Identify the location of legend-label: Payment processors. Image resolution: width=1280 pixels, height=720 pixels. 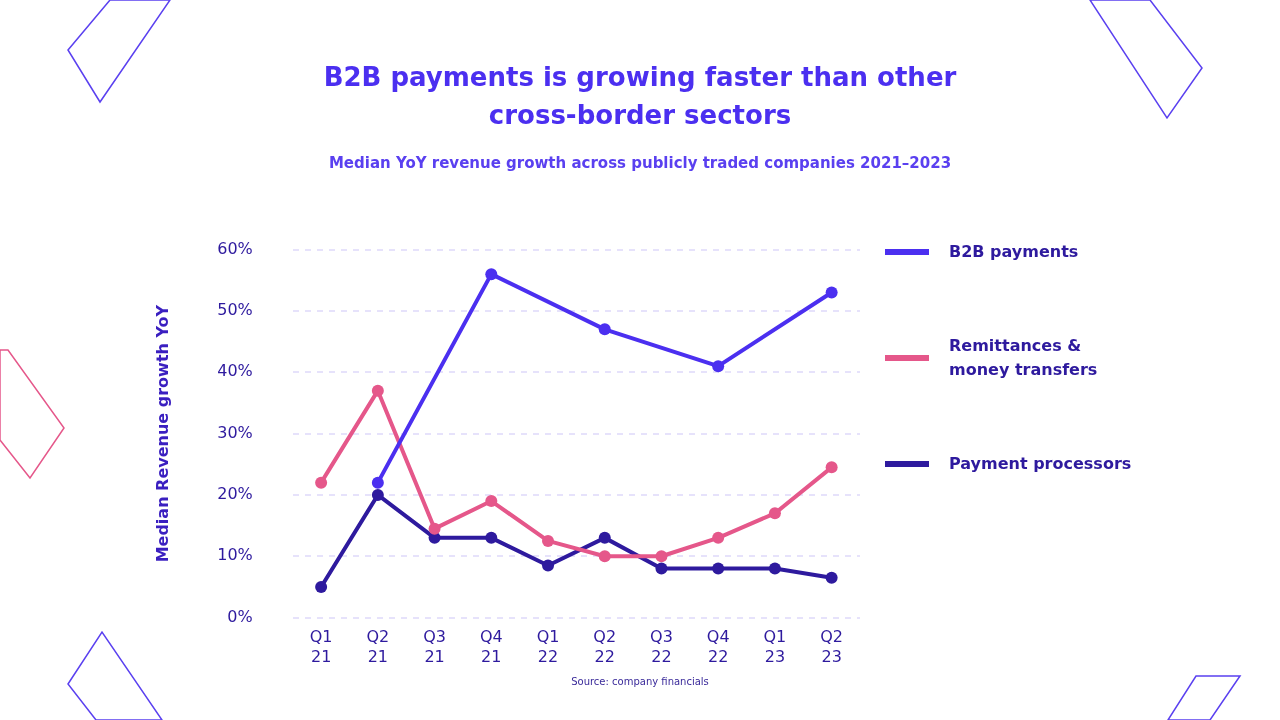
(1040, 464).